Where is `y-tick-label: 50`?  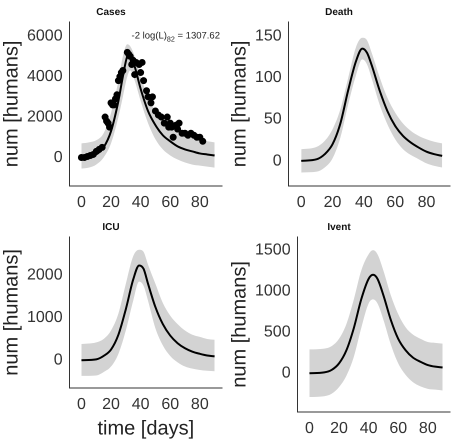 y-tick-label: 50 is located at coordinates (273, 119).